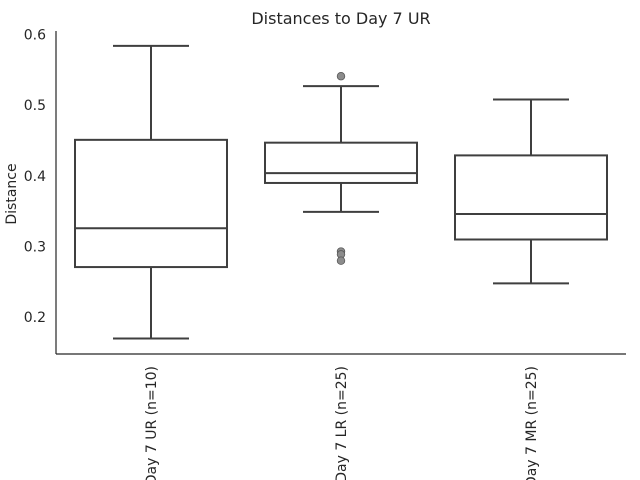 The height and width of the screenshot is (480, 640). What do you see at coordinates (340, 18) in the screenshot?
I see `chart-title: Distances to Day 7 UR` at bounding box center [340, 18].